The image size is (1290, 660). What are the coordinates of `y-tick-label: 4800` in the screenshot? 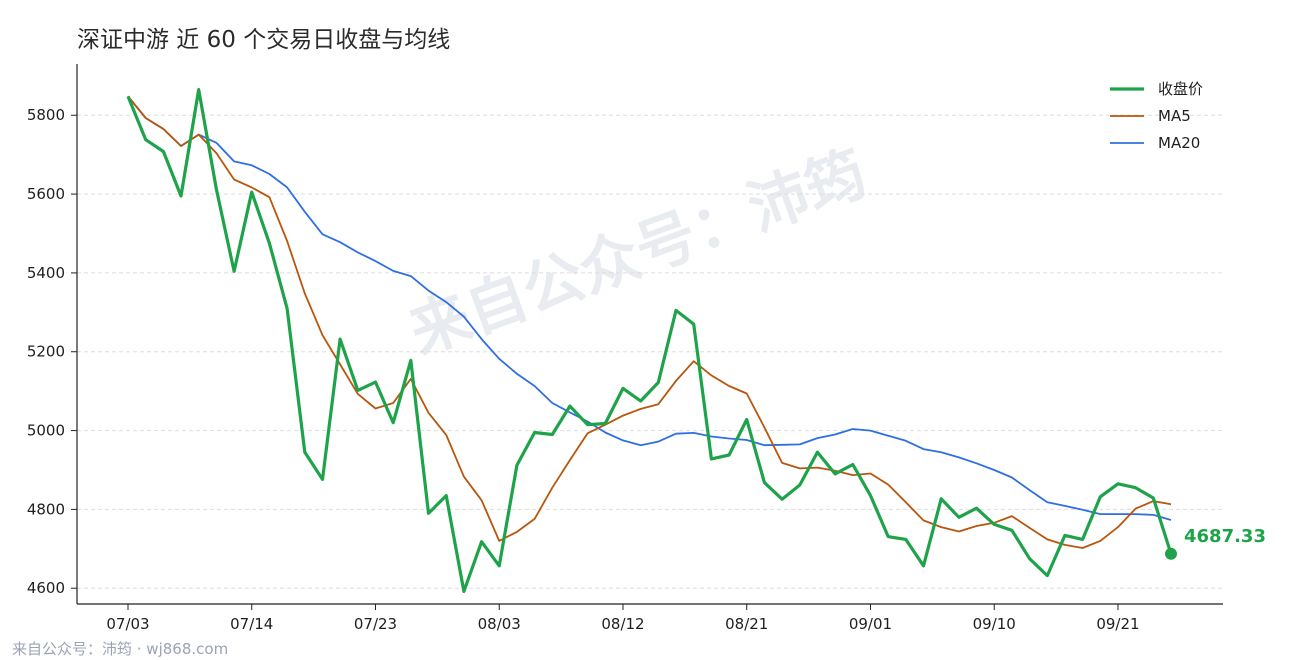 It's located at (46, 509).